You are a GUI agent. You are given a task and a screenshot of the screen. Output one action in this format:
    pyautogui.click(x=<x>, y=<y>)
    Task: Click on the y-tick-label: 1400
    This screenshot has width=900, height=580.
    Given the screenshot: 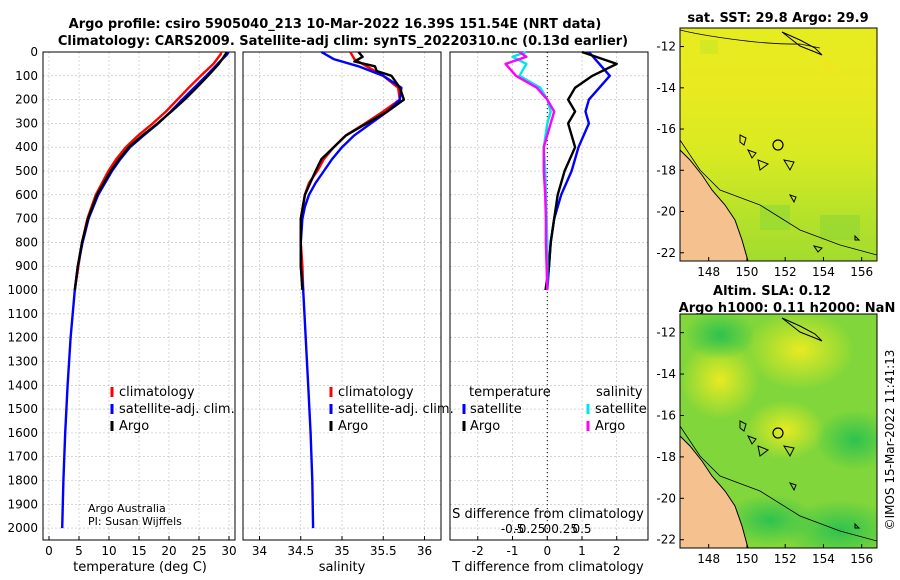 What is the action you would take?
    pyautogui.click(x=22, y=385)
    